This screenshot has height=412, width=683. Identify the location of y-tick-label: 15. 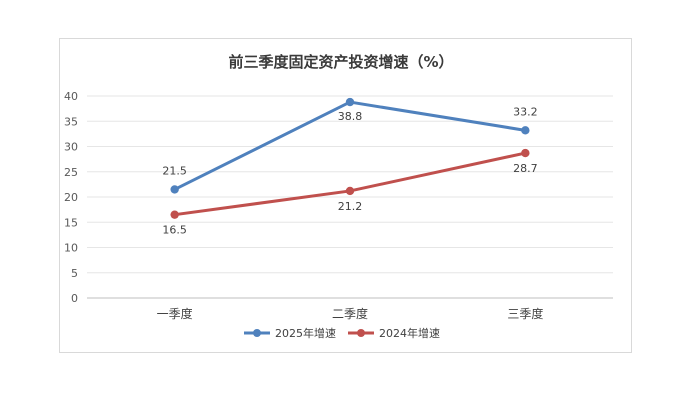
(71, 222).